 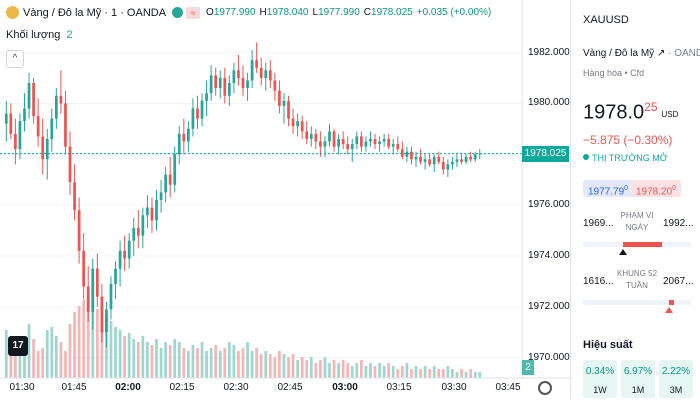 I want to click on ask-value: 1978.20, so click(x=654, y=192).